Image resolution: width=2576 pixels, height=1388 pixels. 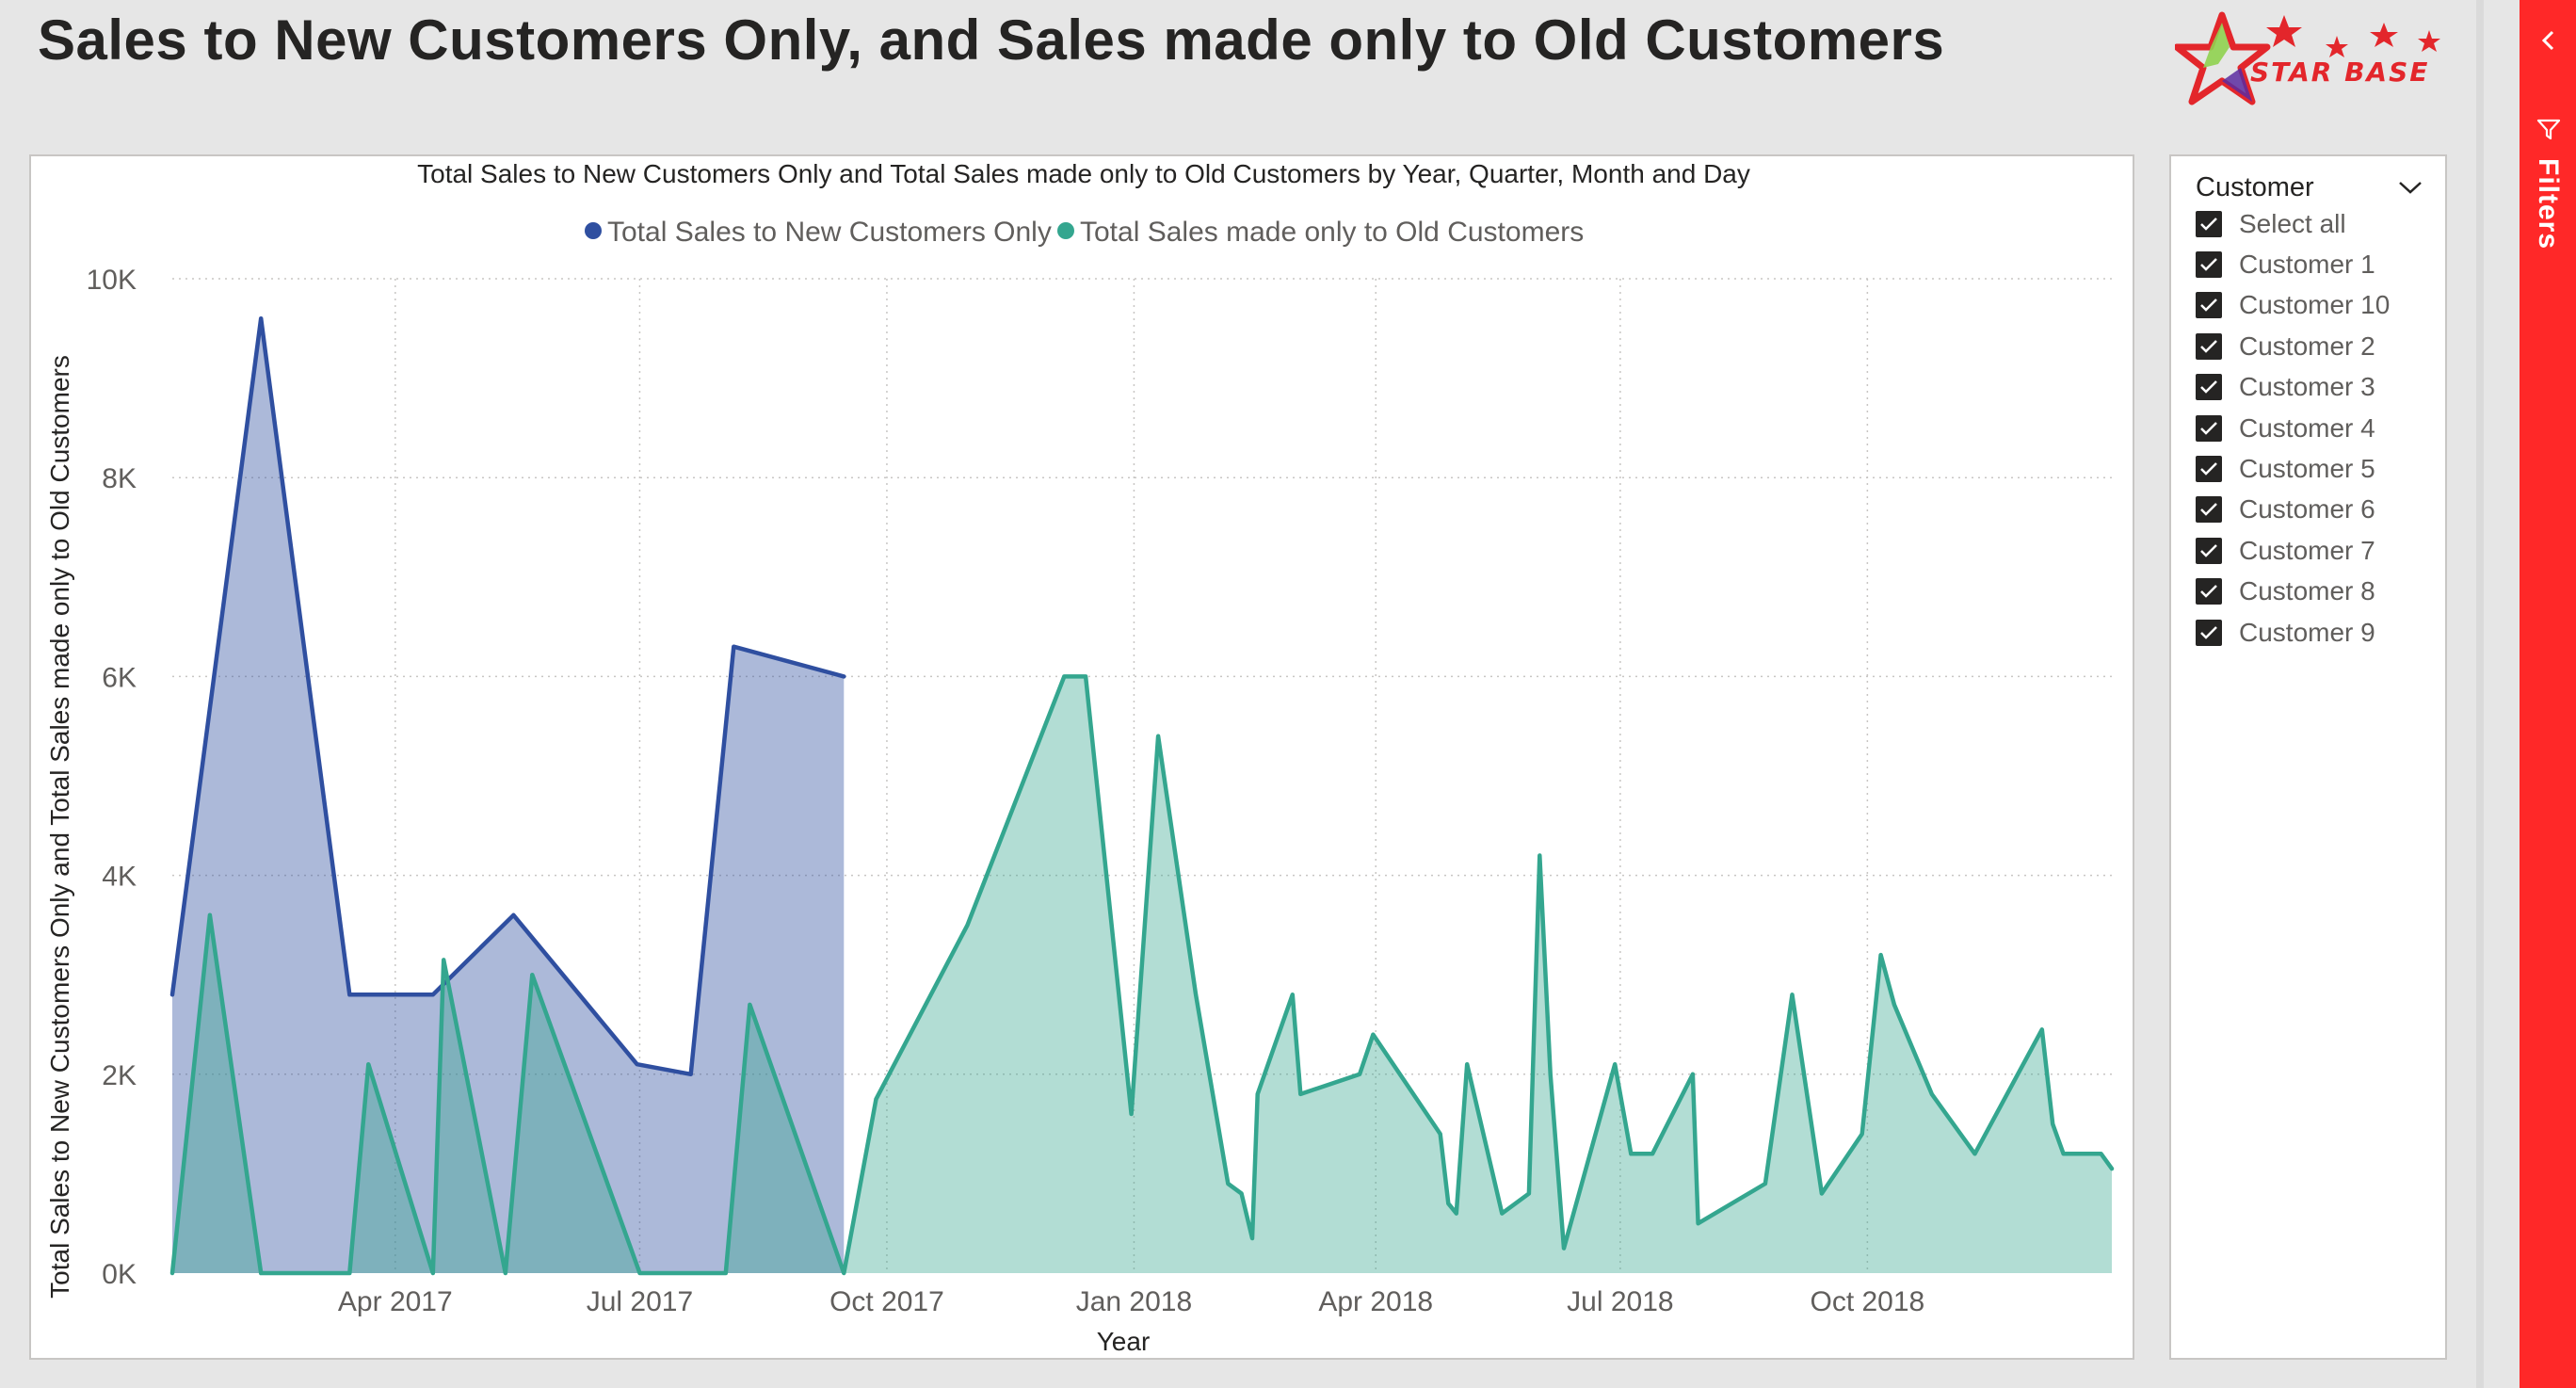 What do you see at coordinates (2480, 694) in the screenshot?
I see `canvas-scrollbar` at bounding box center [2480, 694].